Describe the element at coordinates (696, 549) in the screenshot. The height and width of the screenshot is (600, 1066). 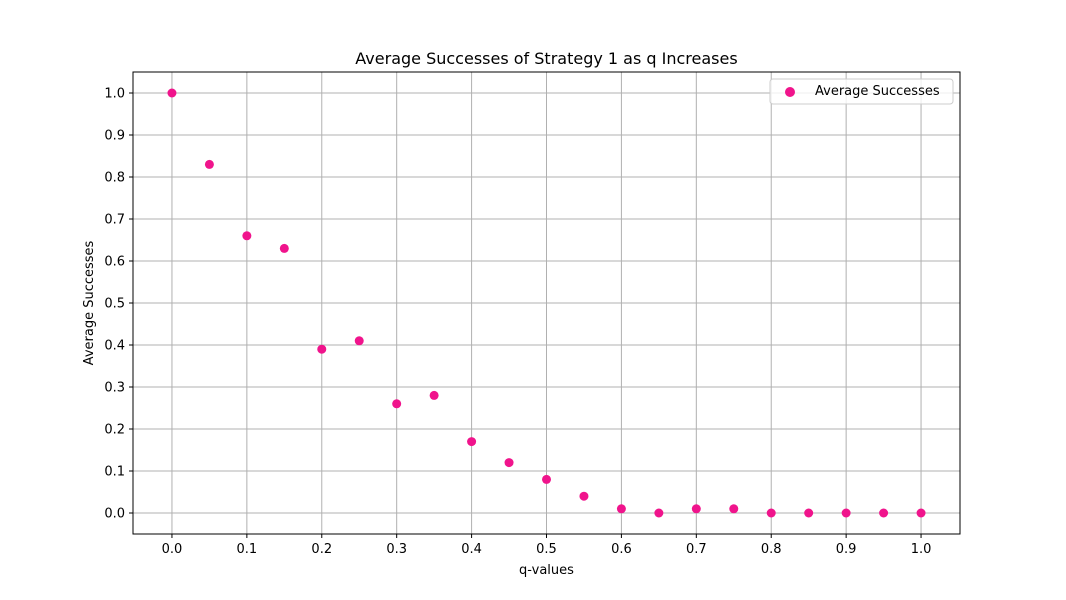
I see `x-tick-label: 0.7` at that location.